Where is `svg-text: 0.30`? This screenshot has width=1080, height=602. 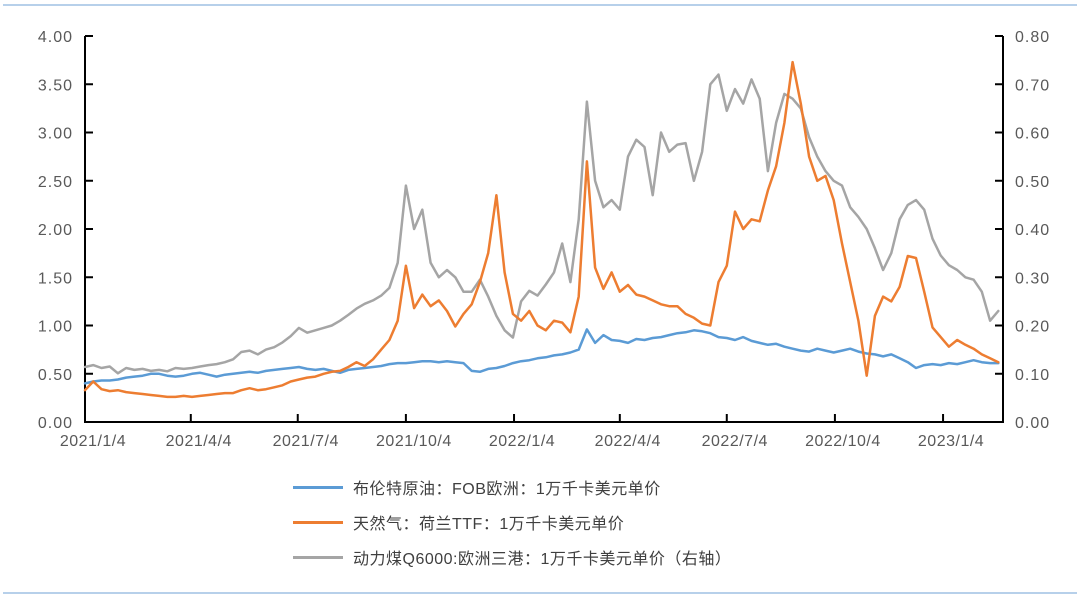
svg-text: 0.30 is located at coordinates (1032, 278).